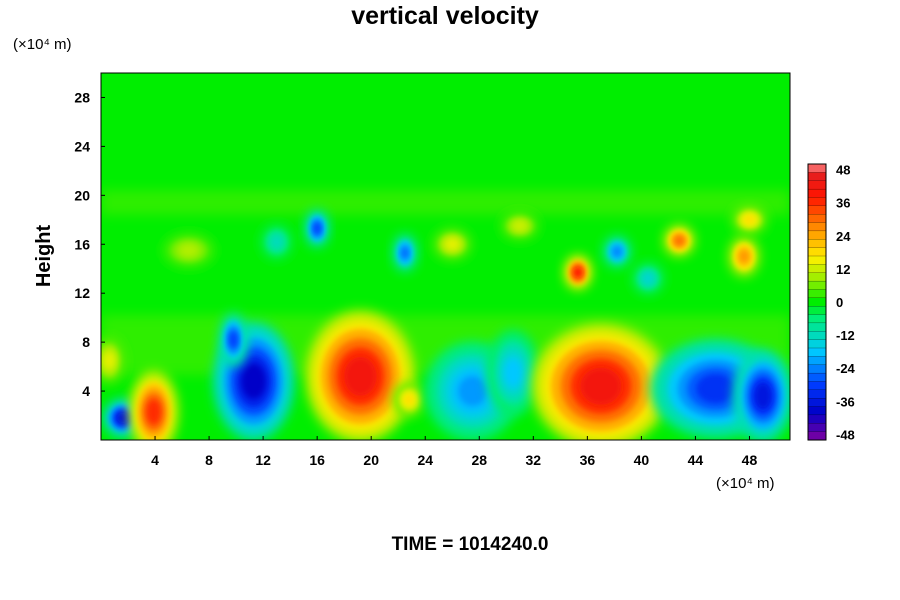  I want to click on colorbar-ticks: 48 36 24 12 0 -12 -24 -36 -48, so click(846, 303).